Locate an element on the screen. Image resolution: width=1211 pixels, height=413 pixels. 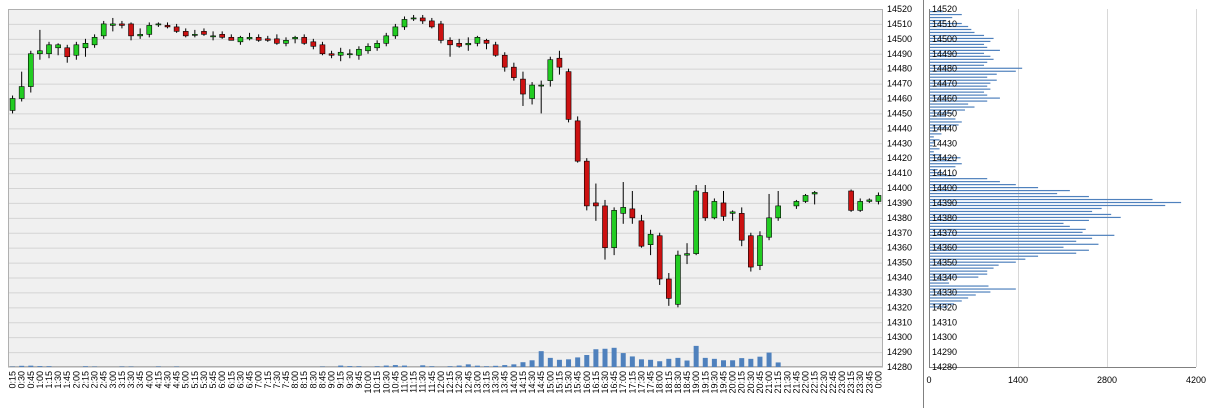
time-tick-label: 0:00 is located at coordinates (878, 380).